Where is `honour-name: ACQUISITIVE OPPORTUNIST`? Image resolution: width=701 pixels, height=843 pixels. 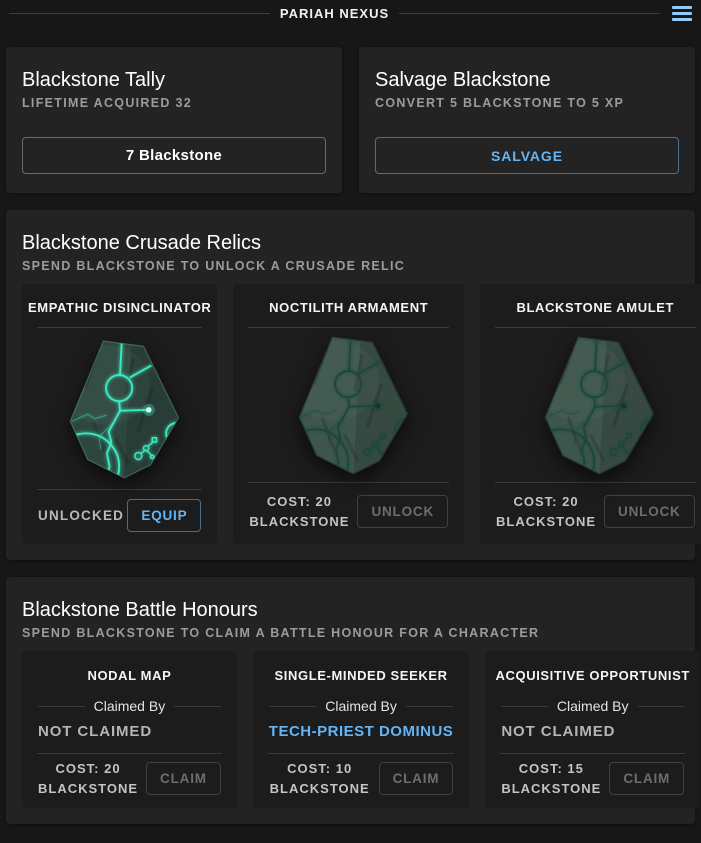
honour-name: ACQUISITIVE OPPORTUNIST is located at coordinates (592, 675).